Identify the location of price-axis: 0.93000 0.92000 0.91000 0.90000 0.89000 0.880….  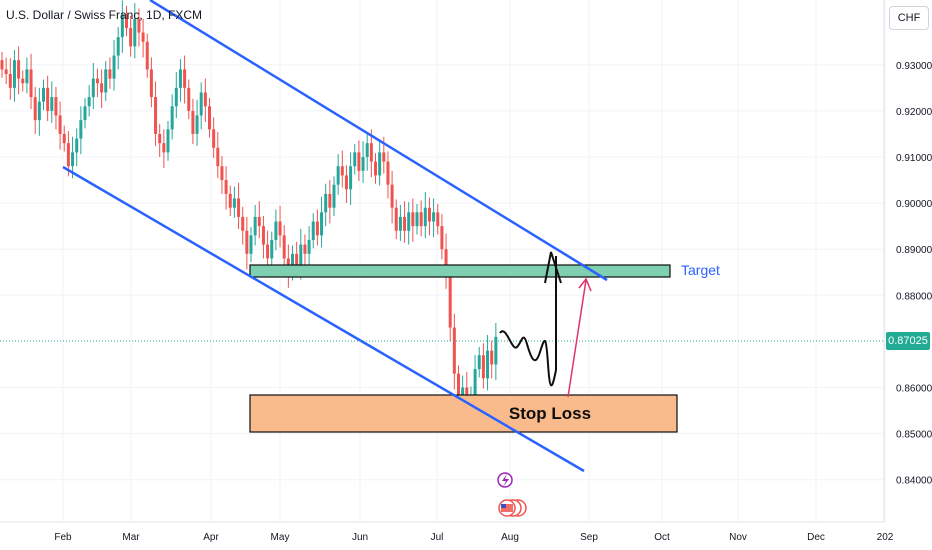
(914, 274).